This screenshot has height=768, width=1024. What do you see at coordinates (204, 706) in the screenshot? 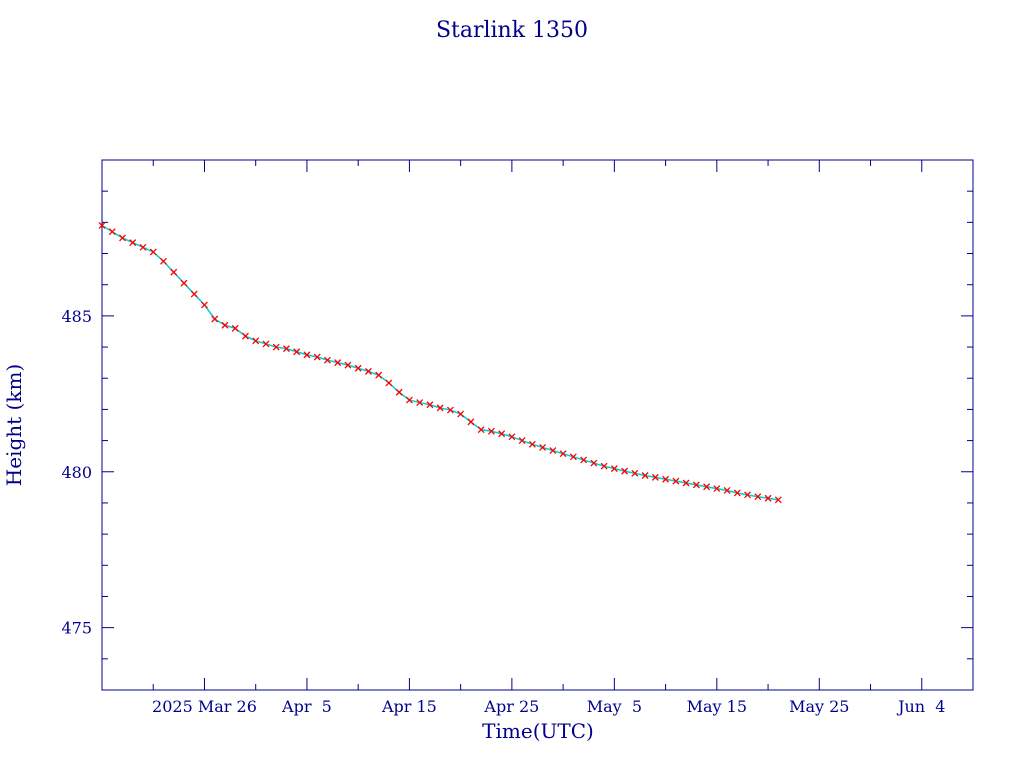
I see `x-tick-label: 2025 Mar 26` at bounding box center [204, 706].